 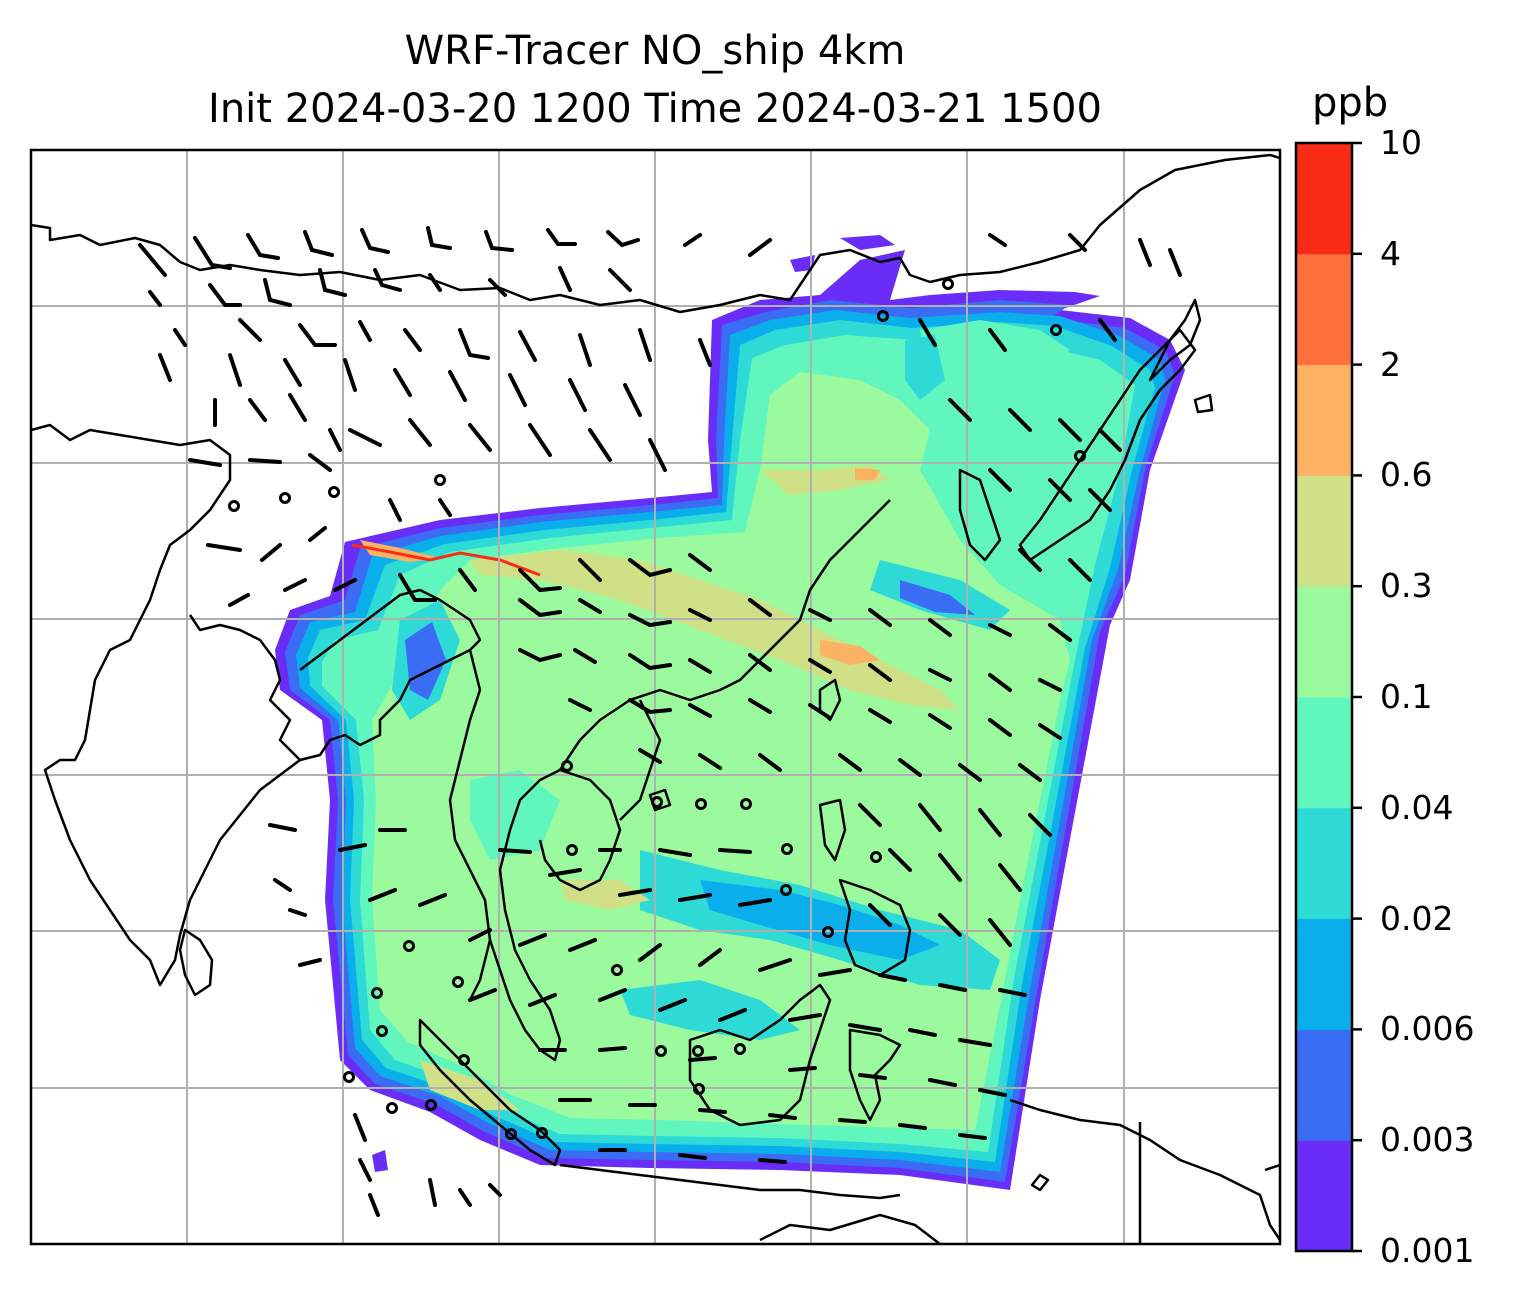 What do you see at coordinates (1390, 253) in the screenshot?
I see `colorbar-tick-label: 4` at bounding box center [1390, 253].